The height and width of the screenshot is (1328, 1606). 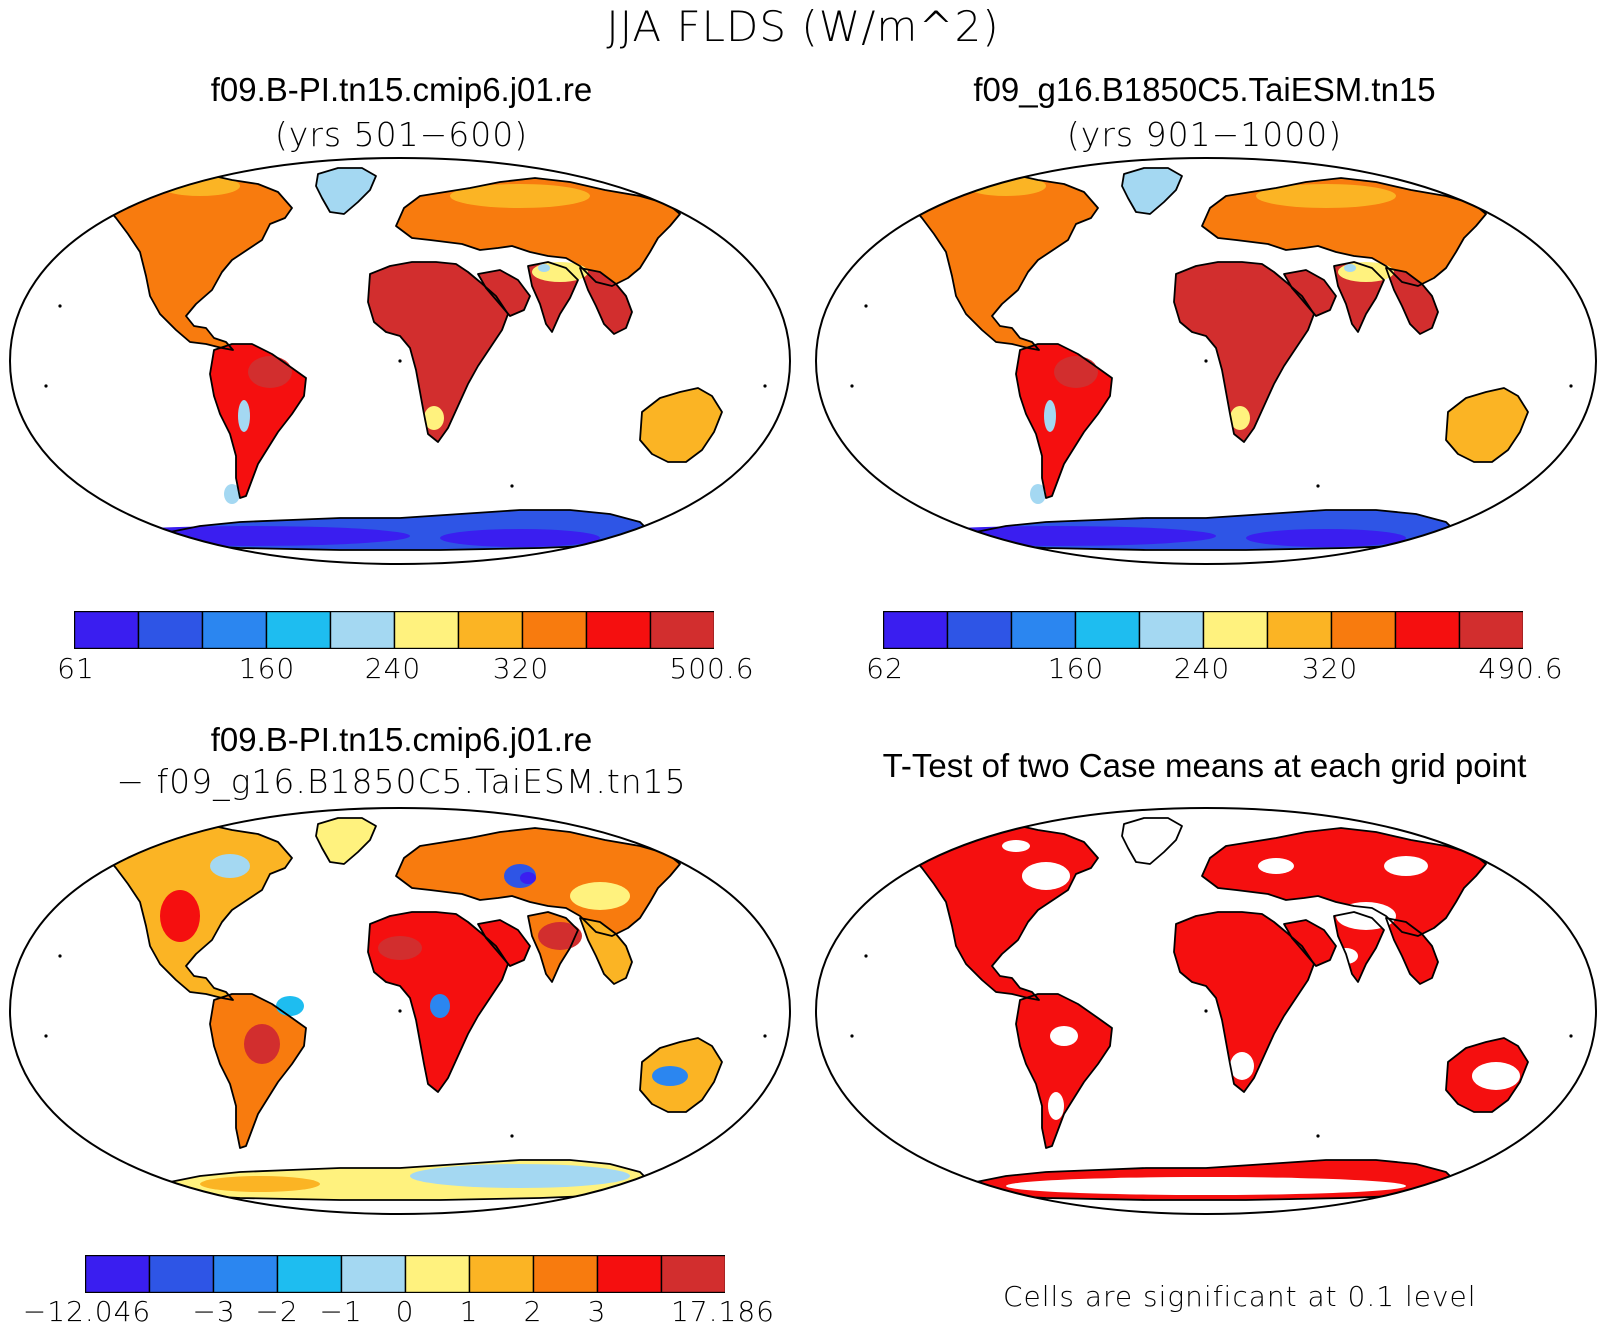 What do you see at coordinates (267, 668) in the screenshot?
I see `colorbar-label: 160` at bounding box center [267, 668].